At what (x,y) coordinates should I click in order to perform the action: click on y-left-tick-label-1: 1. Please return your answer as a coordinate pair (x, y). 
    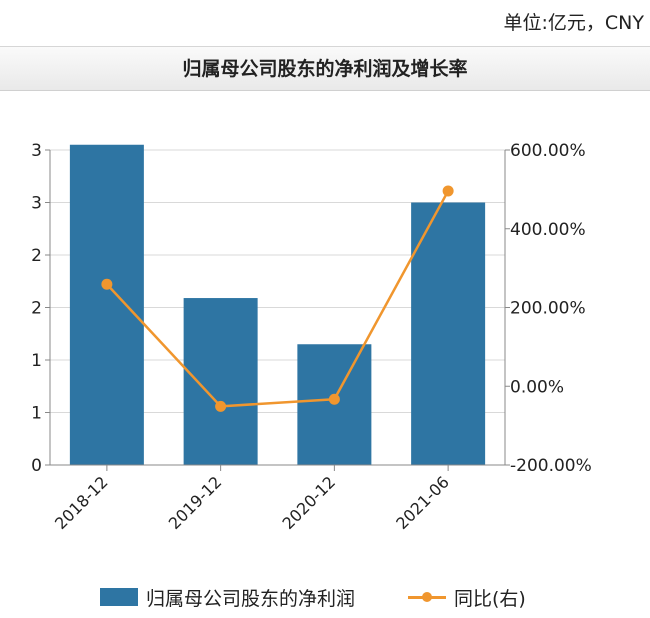
    Looking at the image, I should click on (36, 414).